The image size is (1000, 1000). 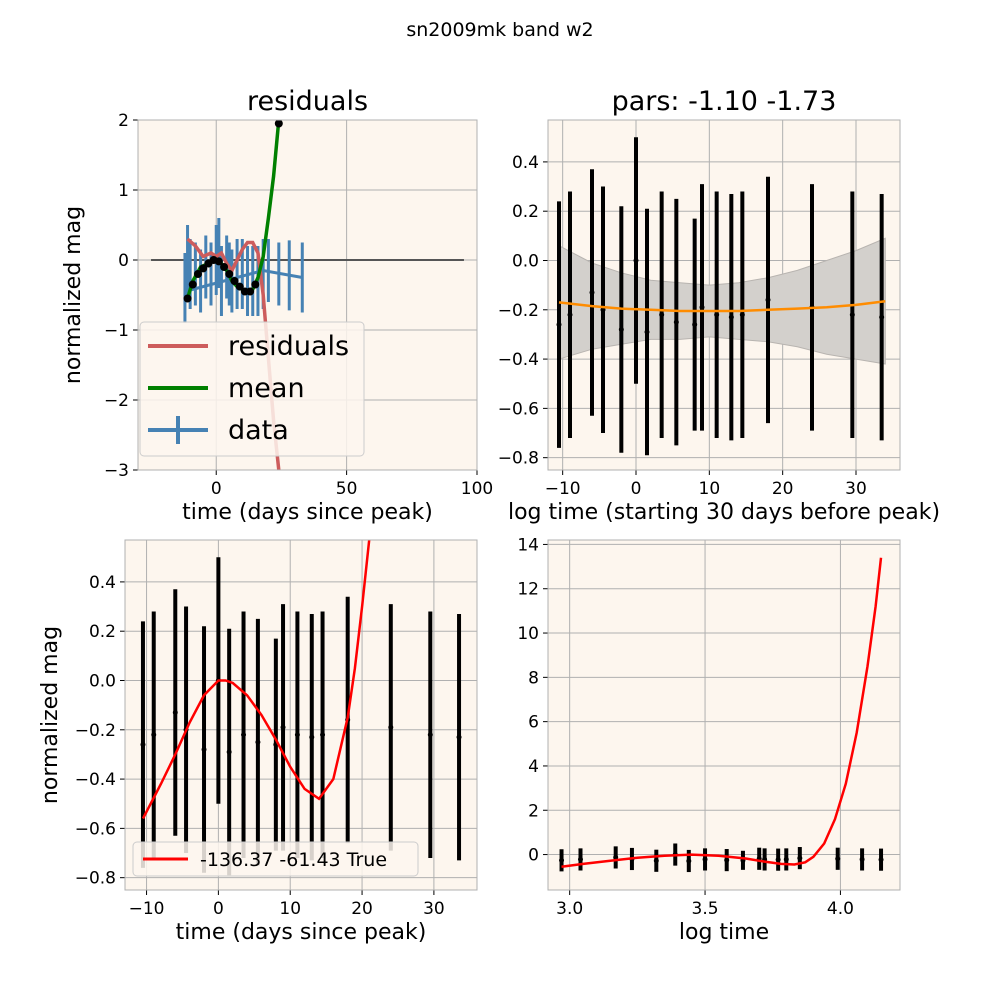 I want to click on y-tick-label: −3, so click(x=116, y=471).